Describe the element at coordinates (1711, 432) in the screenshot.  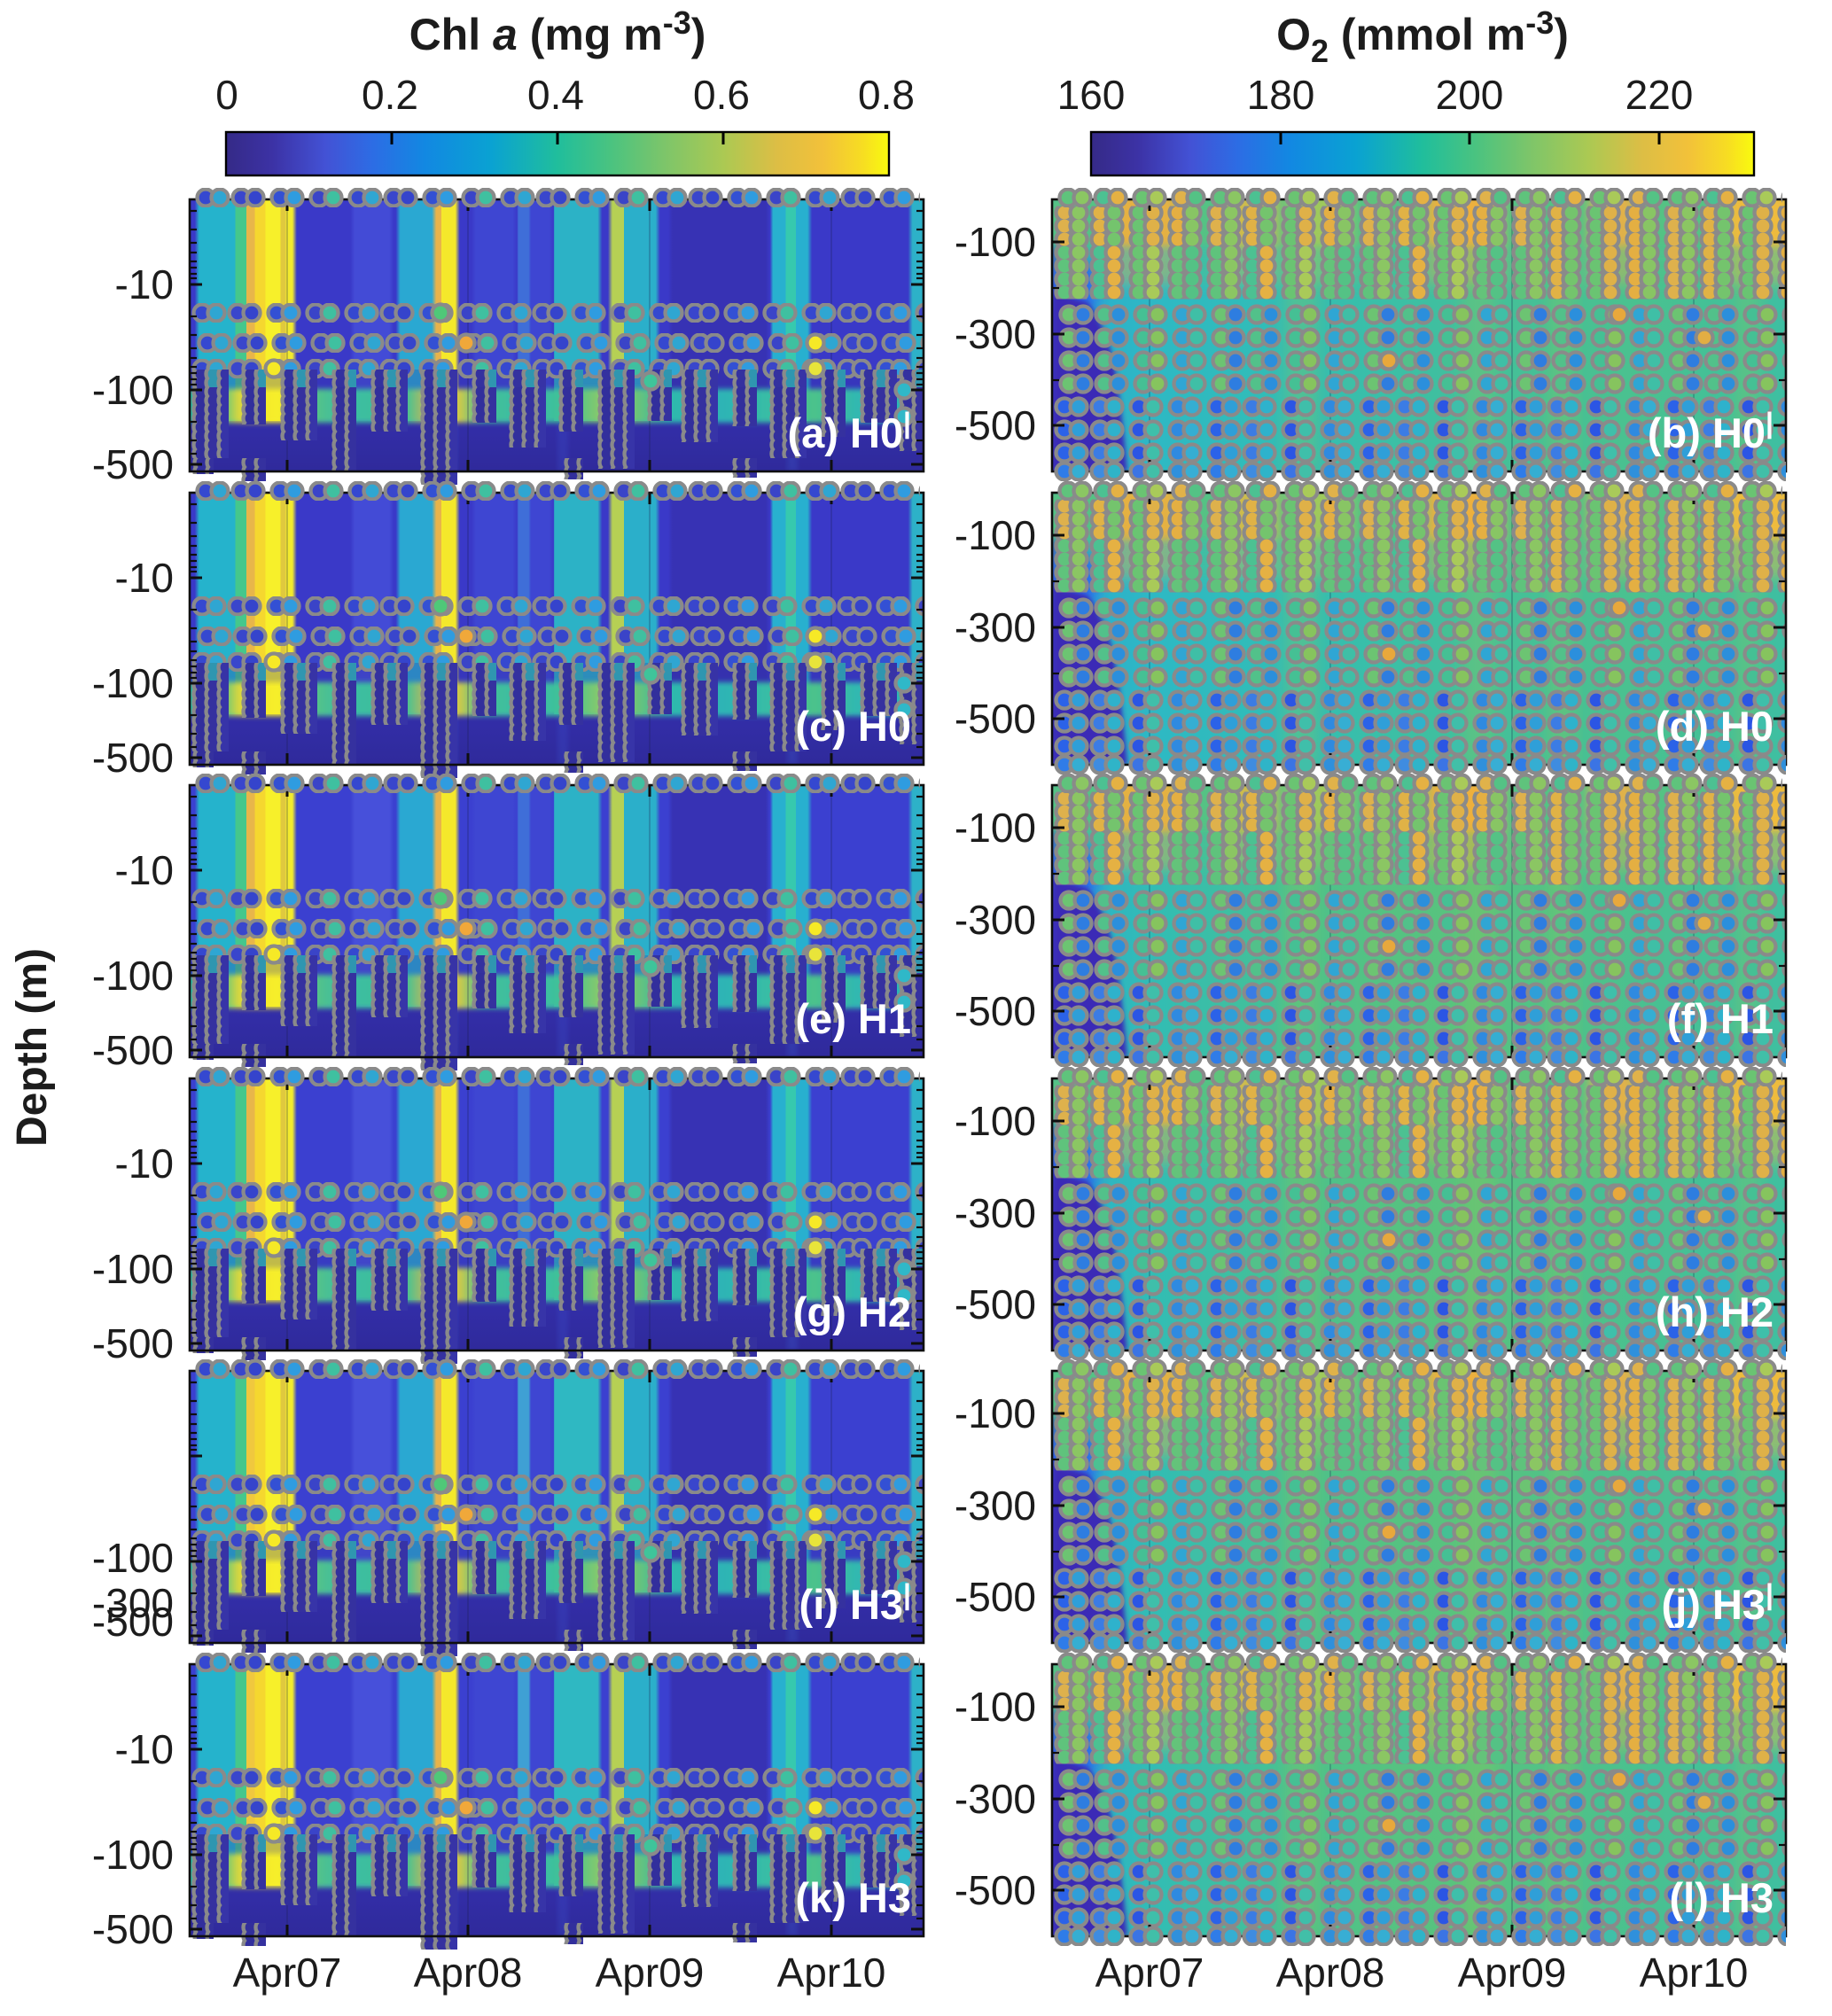
I see `svg-text: (b) H0|` at that location.